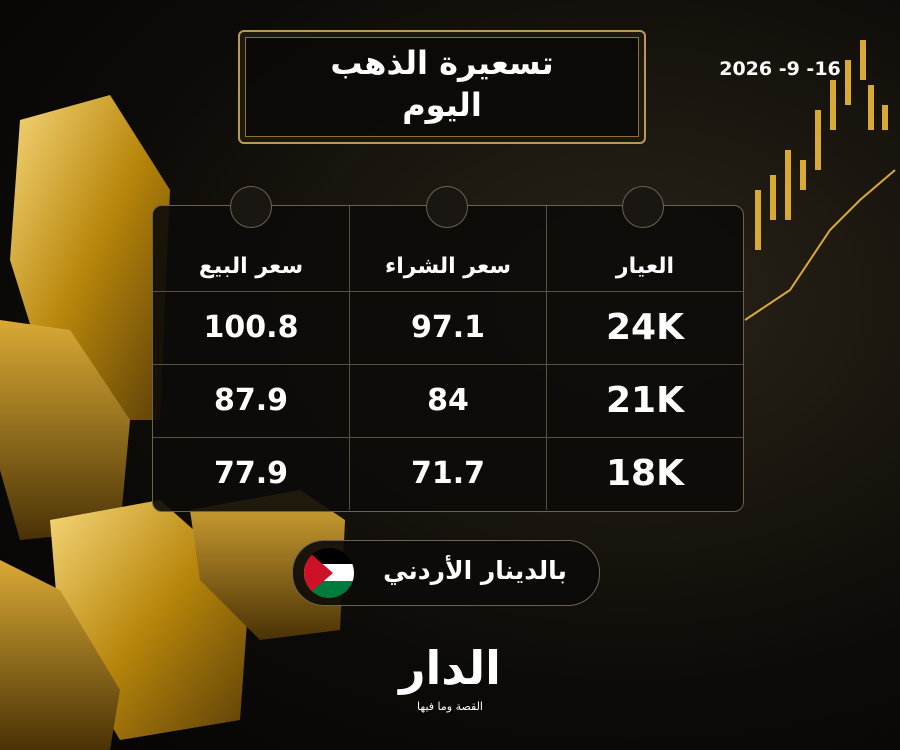 The image size is (900, 750). I want to click on price: 71.7, so click(447, 474).